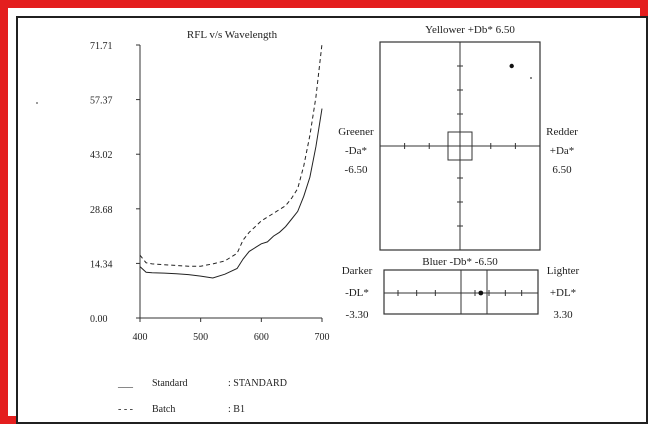 This screenshot has width=648, height=424. What do you see at coordinates (460, 262) in the screenshot?
I see `dadb-bottom-label: Bluer -Db* -6.50` at bounding box center [460, 262].